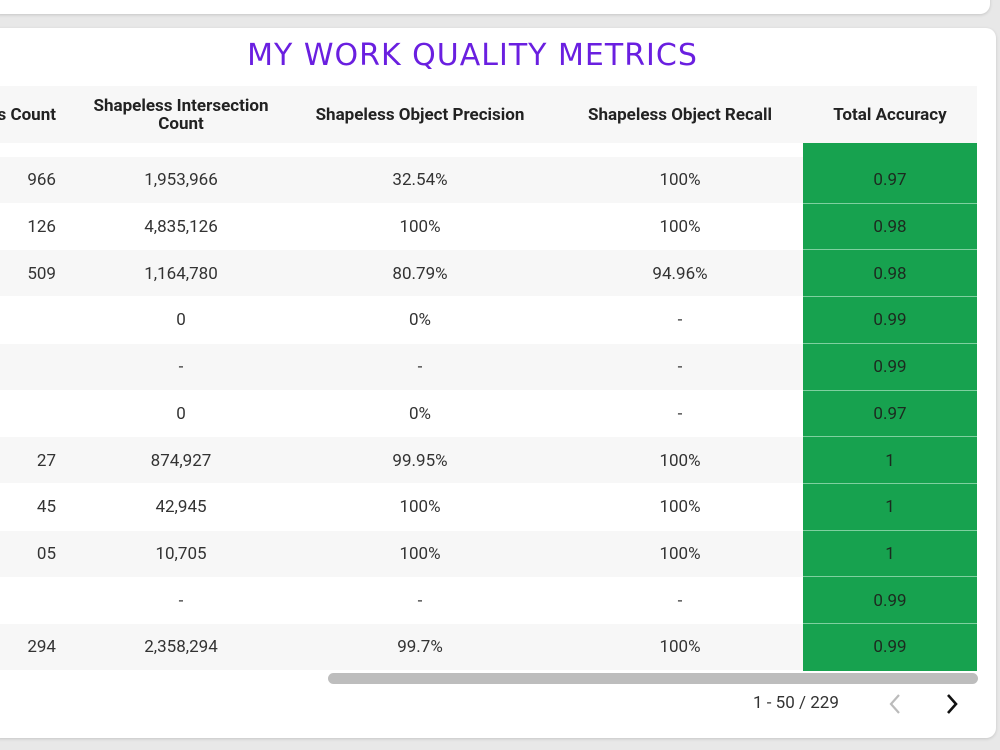 The height and width of the screenshot is (750, 1000). What do you see at coordinates (952, 704) in the screenshot?
I see `next-page` at bounding box center [952, 704].